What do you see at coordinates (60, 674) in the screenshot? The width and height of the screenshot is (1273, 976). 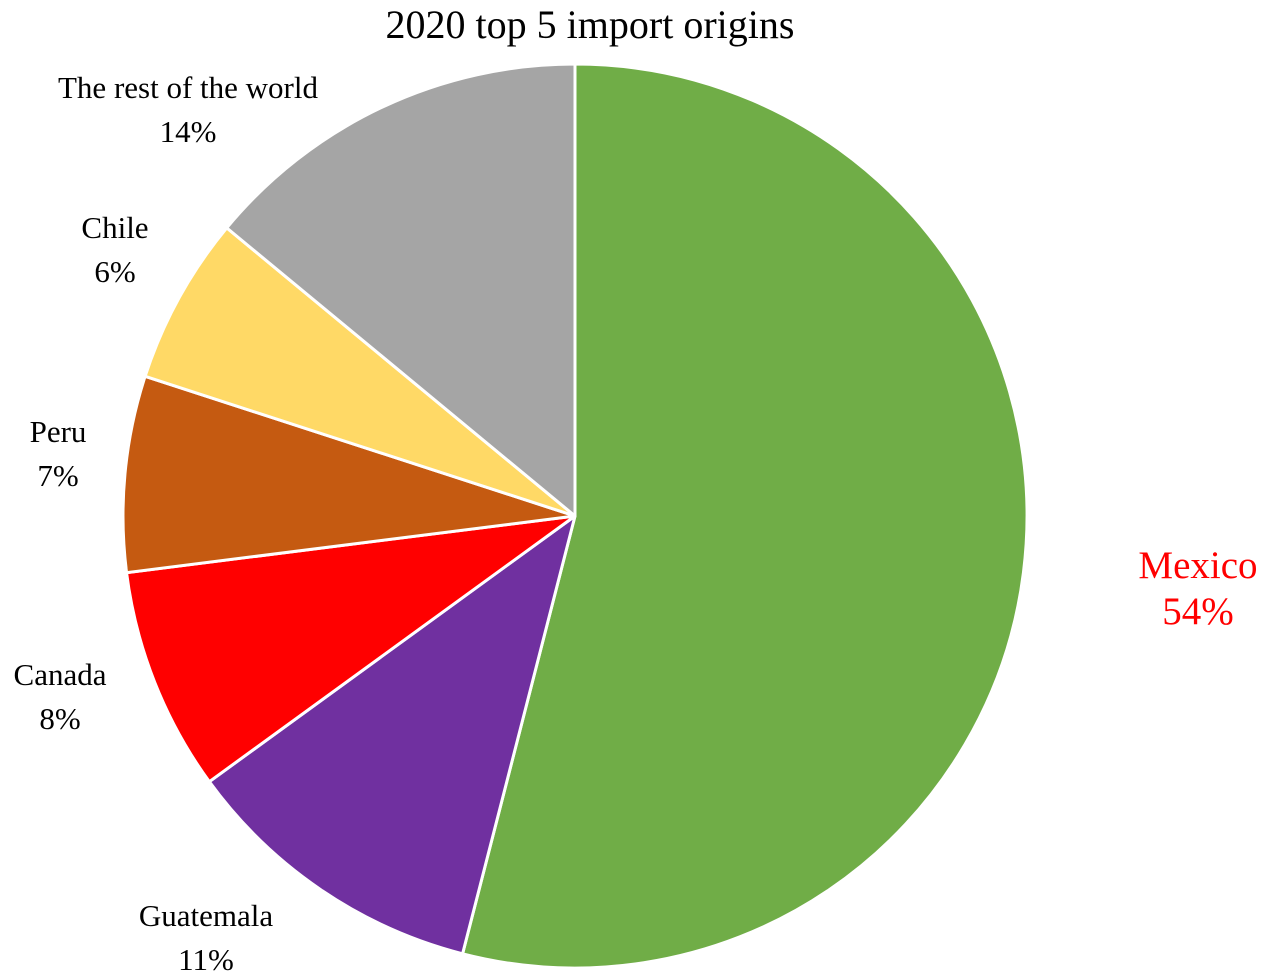 I see `slice-category-label: Canada` at bounding box center [60, 674].